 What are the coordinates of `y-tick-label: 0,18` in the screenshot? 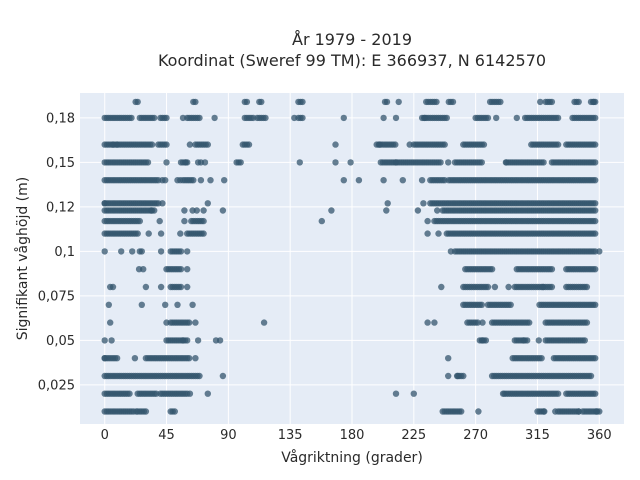 It's located at (60, 118).